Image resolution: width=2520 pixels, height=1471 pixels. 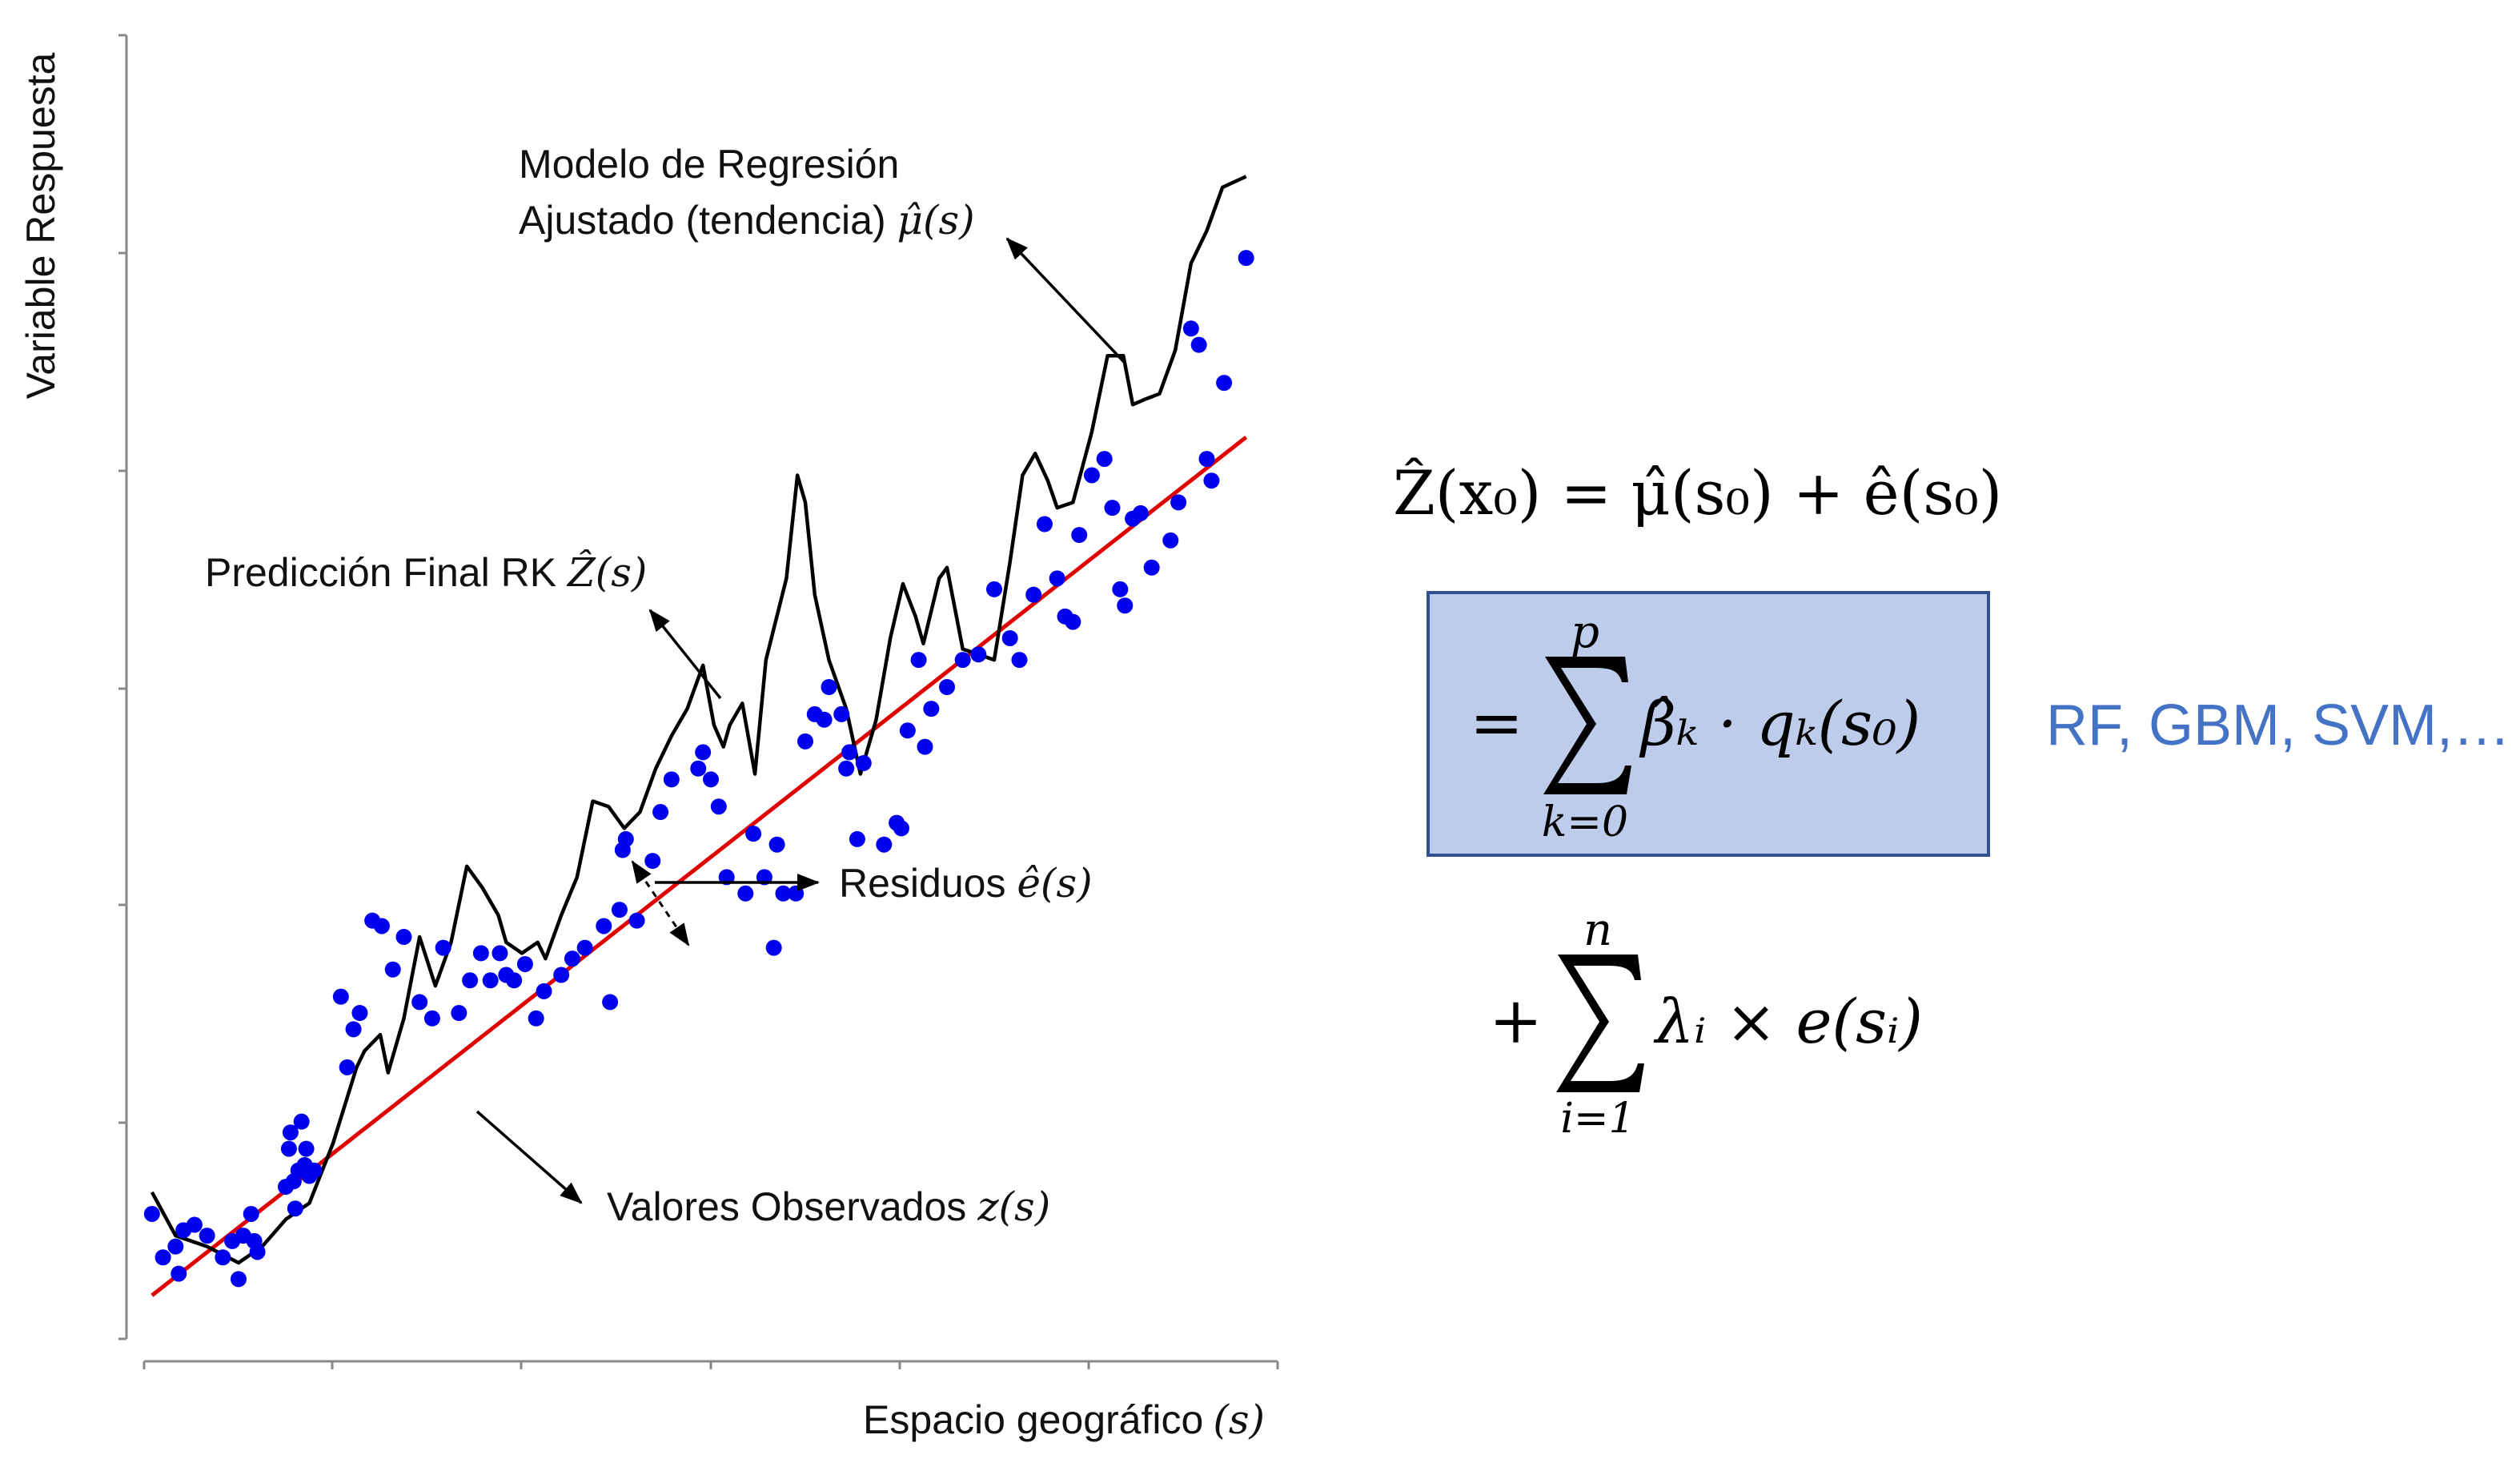 What do you see at coordinates (660, 903) in the screenshot?
I see `residual-dashed-arrow` at bounding box center [660, 903].